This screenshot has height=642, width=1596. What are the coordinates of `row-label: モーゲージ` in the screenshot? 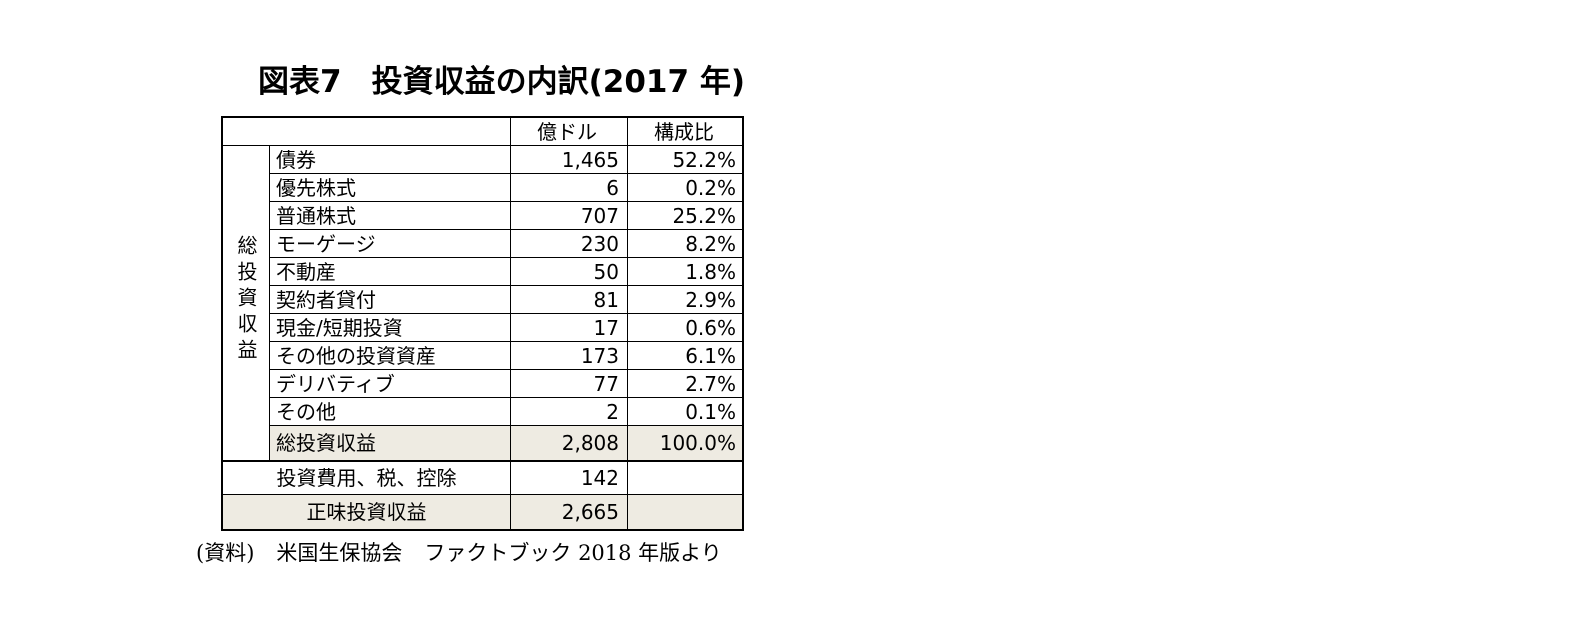 It's located at (390, 243).